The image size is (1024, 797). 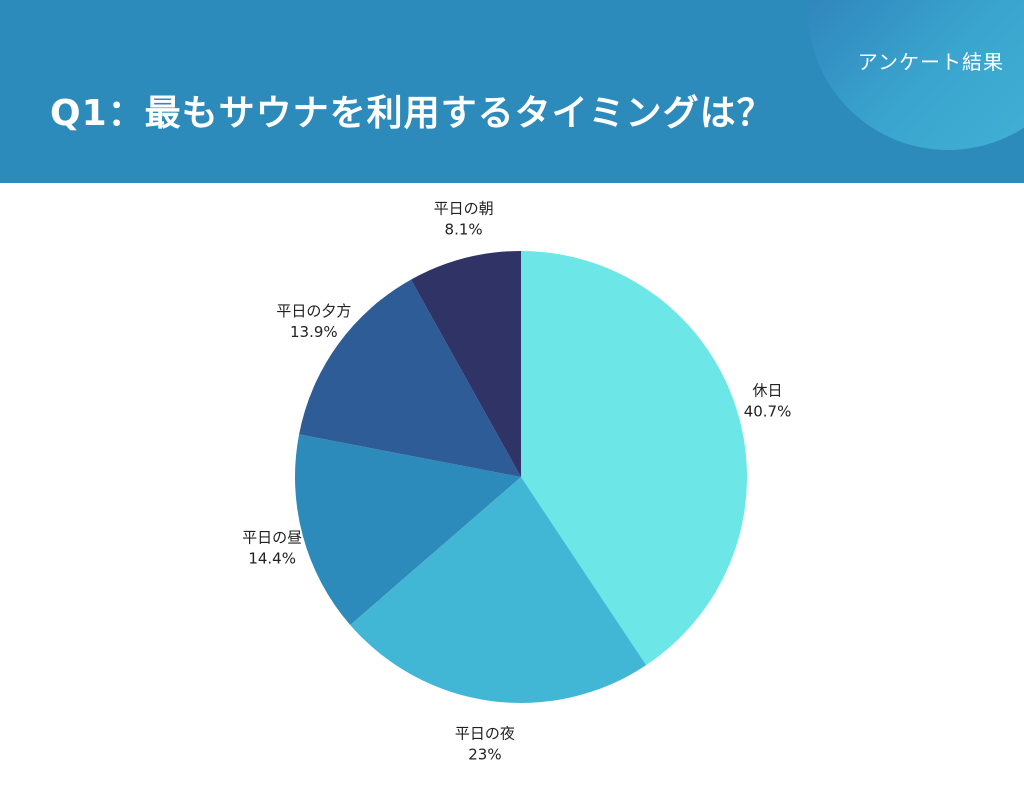 I want to click on slice-label-category: 平日の夜, so click(x=485, y=734).